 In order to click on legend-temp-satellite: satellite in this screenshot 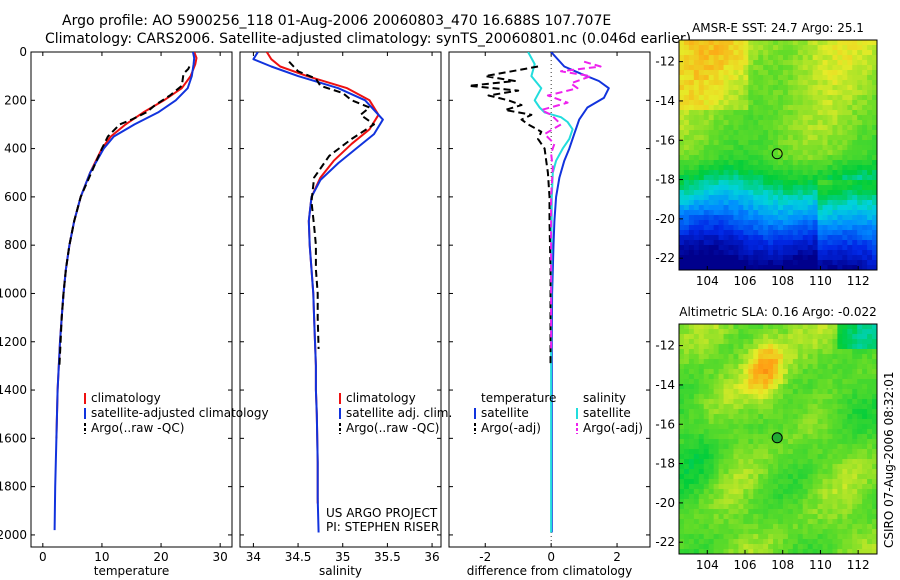, I will do `click(505, 413)`.